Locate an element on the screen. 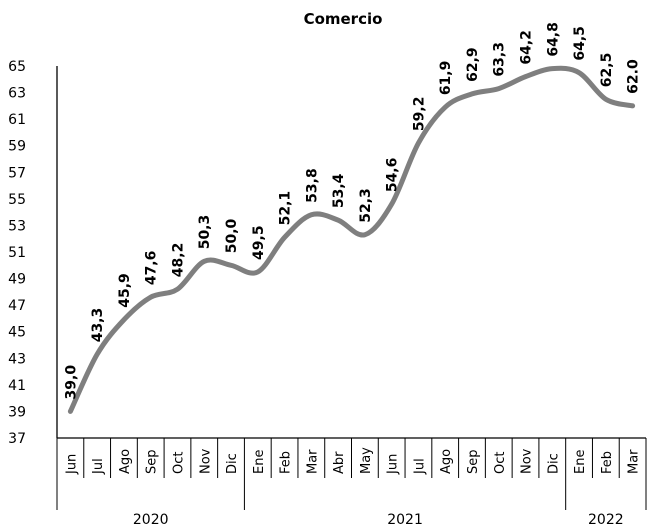 This screenshot has width=652, height=528. data-label: 64,8 is located at coordinates (553, 39).